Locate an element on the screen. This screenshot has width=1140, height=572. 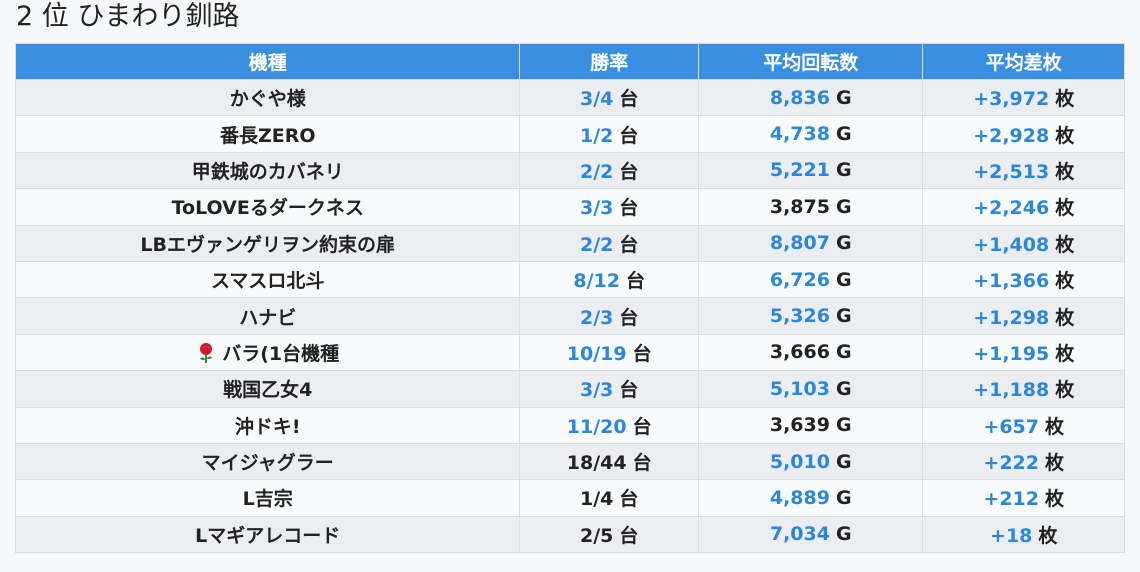
machine-name-cell: L吉宗 is located at coordinates (267, 498).